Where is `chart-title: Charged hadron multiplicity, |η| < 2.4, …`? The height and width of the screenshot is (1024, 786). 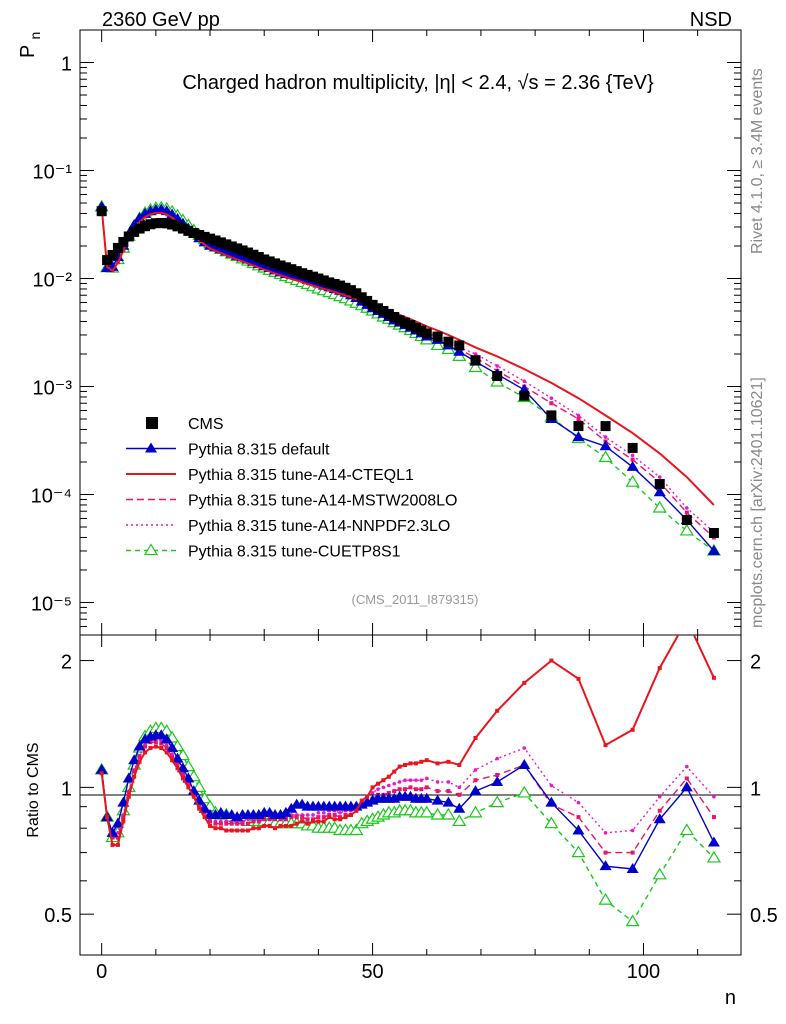
chart-title: Charged hadron multiplicity, |η| < 2.4, … is located at coordinates (418, 83).